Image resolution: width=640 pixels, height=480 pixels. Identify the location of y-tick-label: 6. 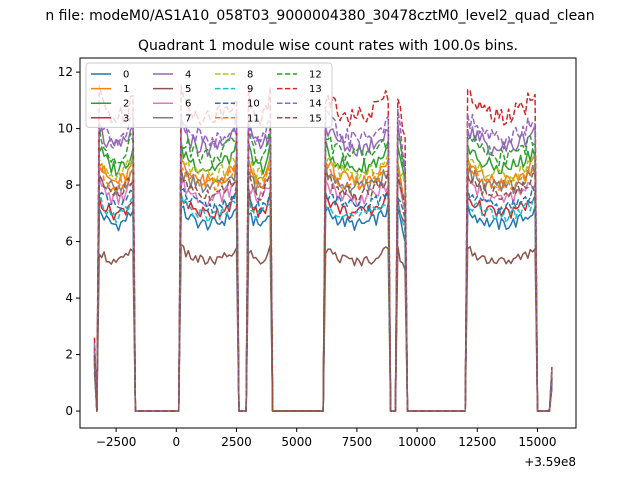
(69, 242).